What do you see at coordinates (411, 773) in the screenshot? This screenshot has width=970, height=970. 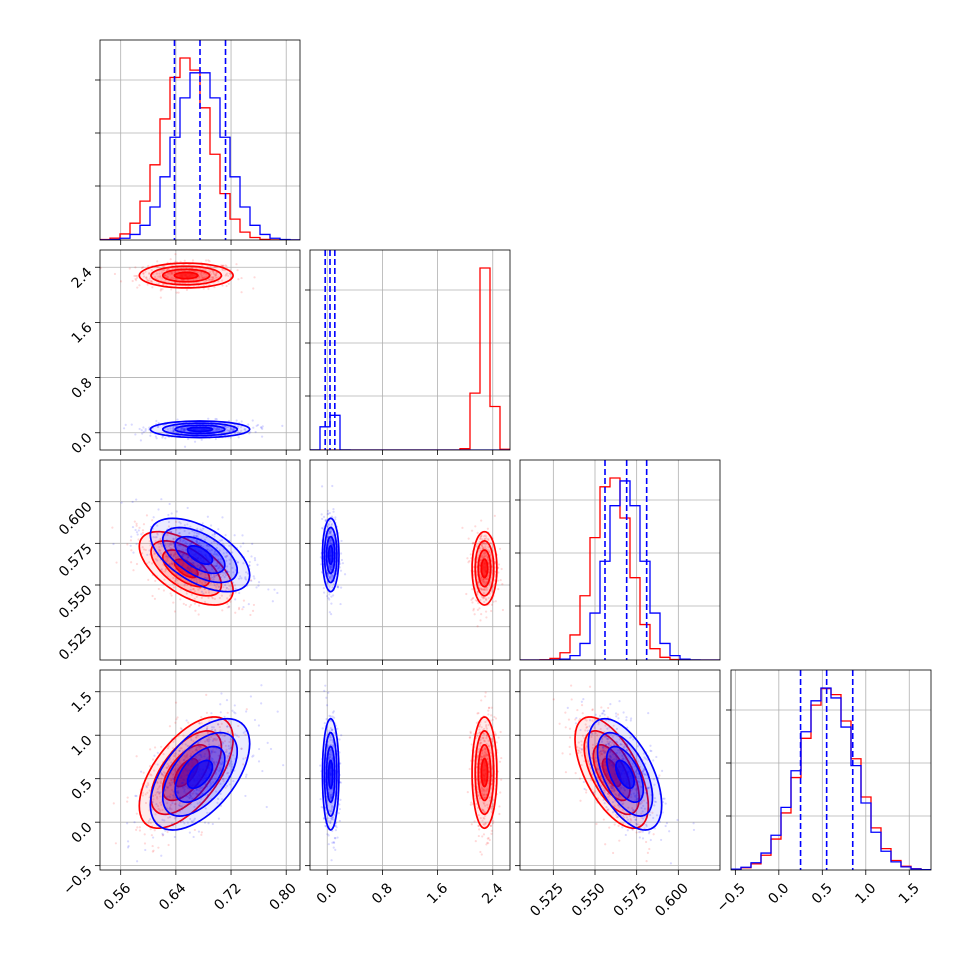 I see `panel-content` at bounding box center [411, 773].